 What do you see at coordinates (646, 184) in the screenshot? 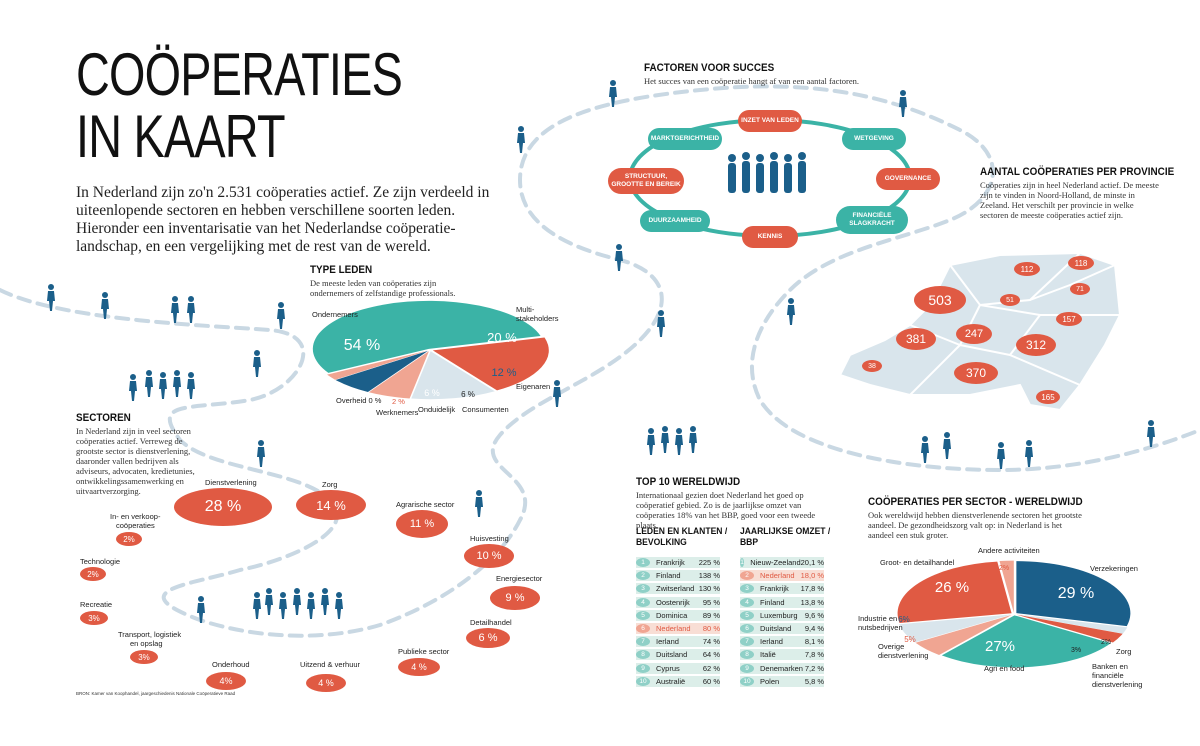
I see `factor-structuur-2: GROOTTE EN BEREIK` at bounding box center [646, 184].